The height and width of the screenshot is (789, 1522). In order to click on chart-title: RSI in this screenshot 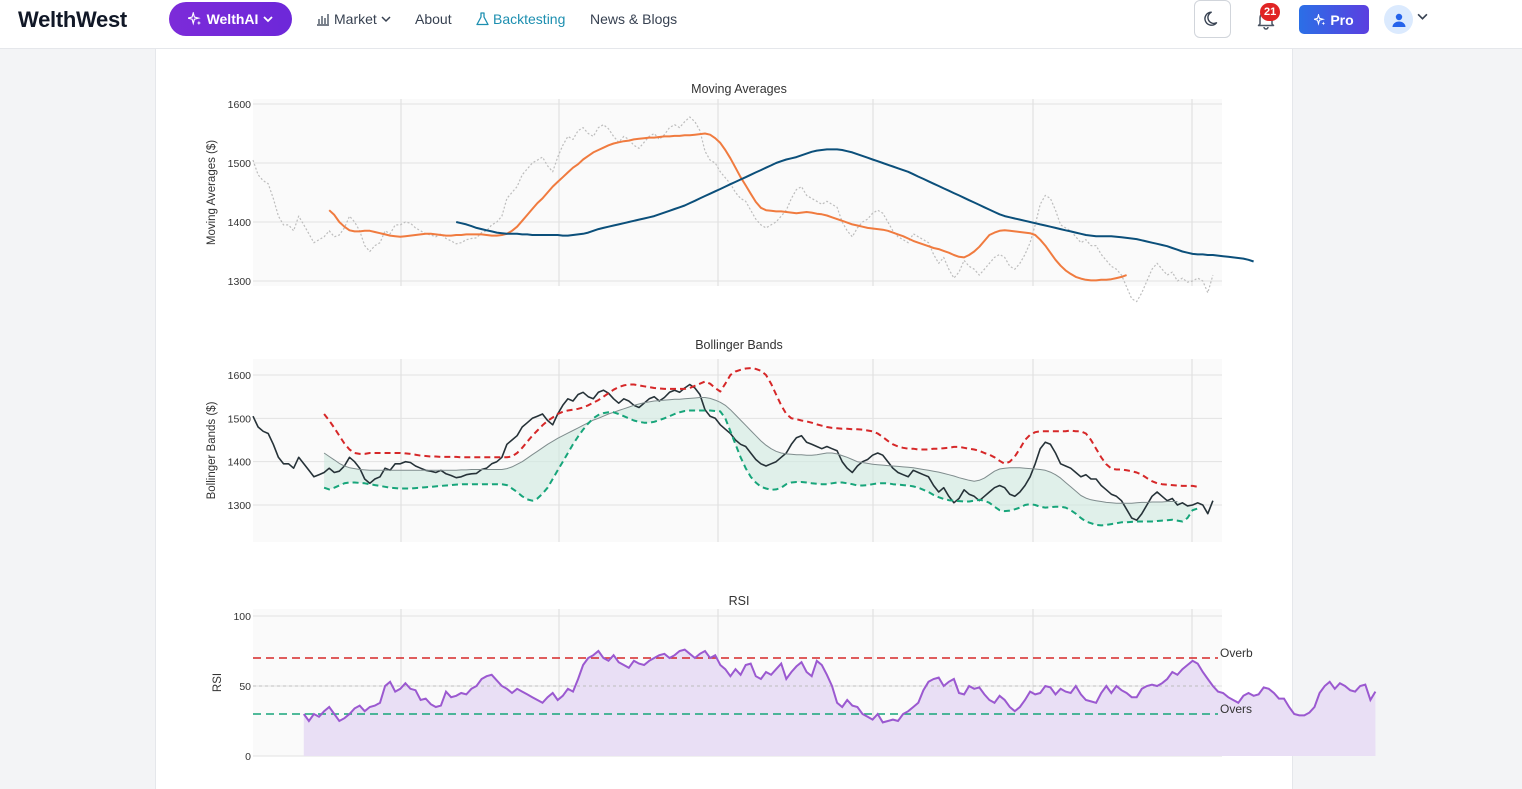, I will do `click(739, 601)`.